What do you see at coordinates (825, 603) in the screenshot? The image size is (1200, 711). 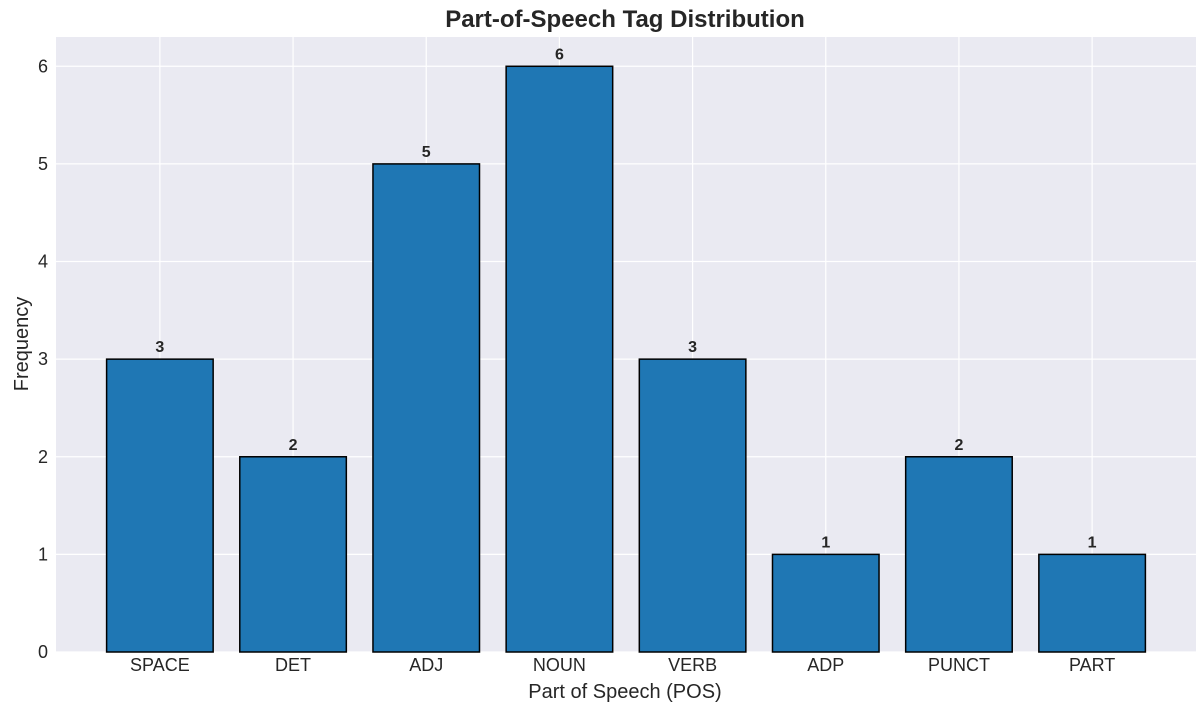 I see `bar-adp` at bounding box center [825, 603].